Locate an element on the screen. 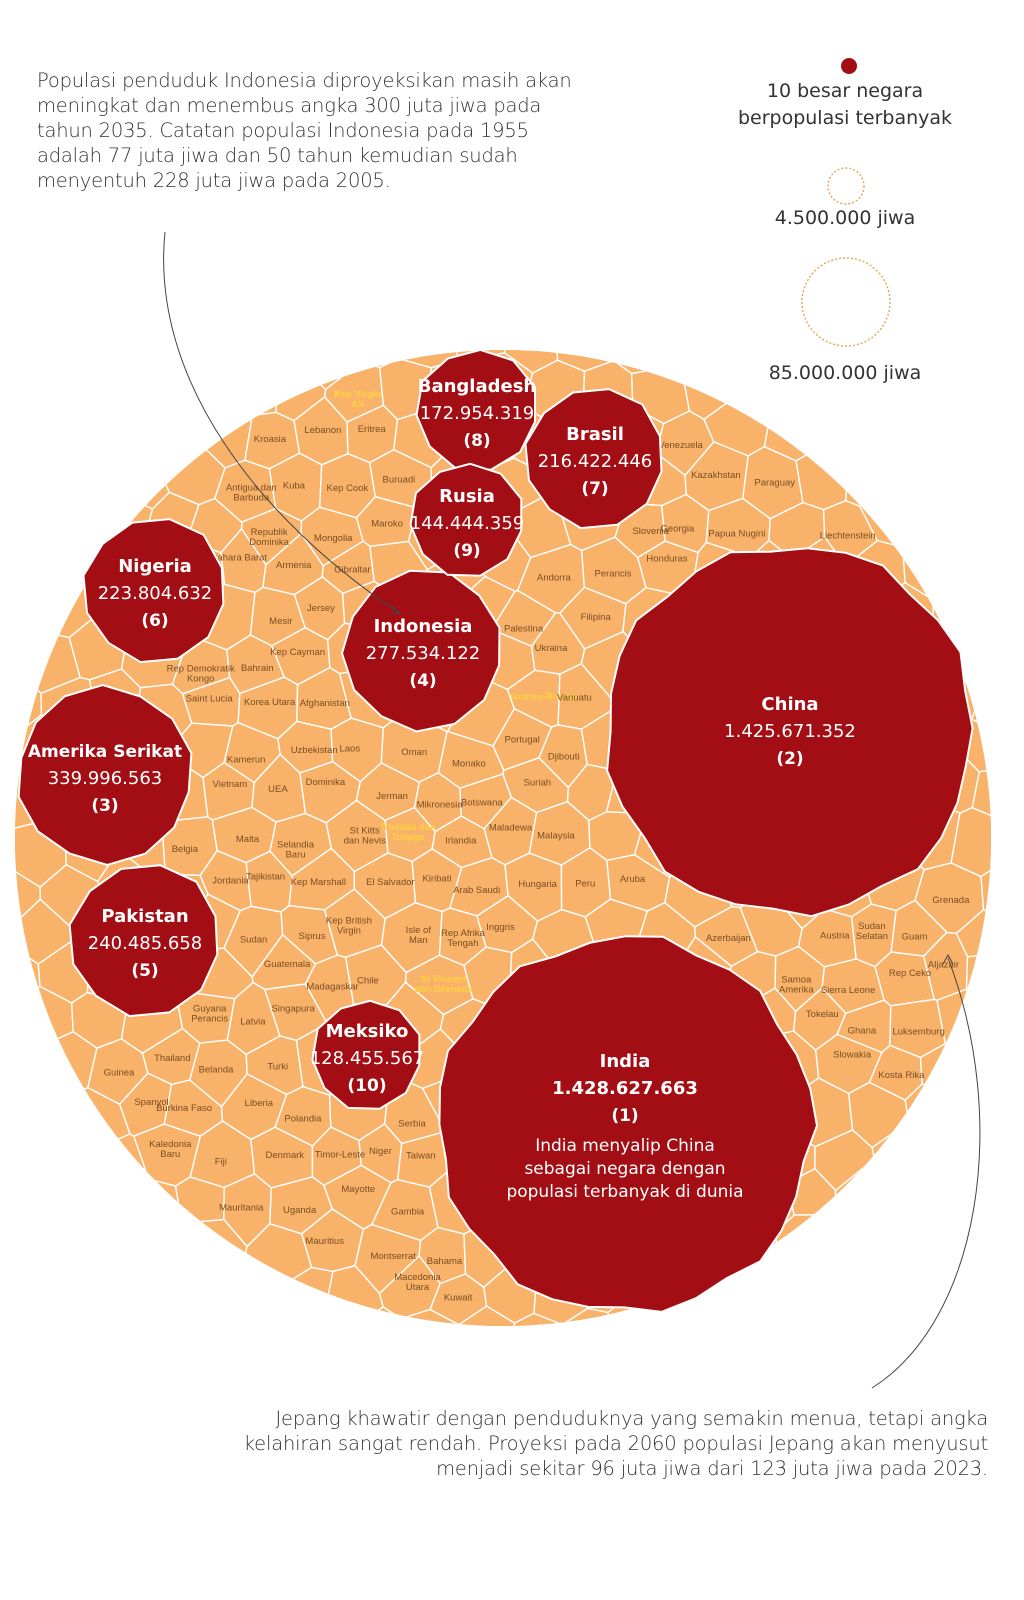  country-label: Belanda is located at coordinates (217, 1070).